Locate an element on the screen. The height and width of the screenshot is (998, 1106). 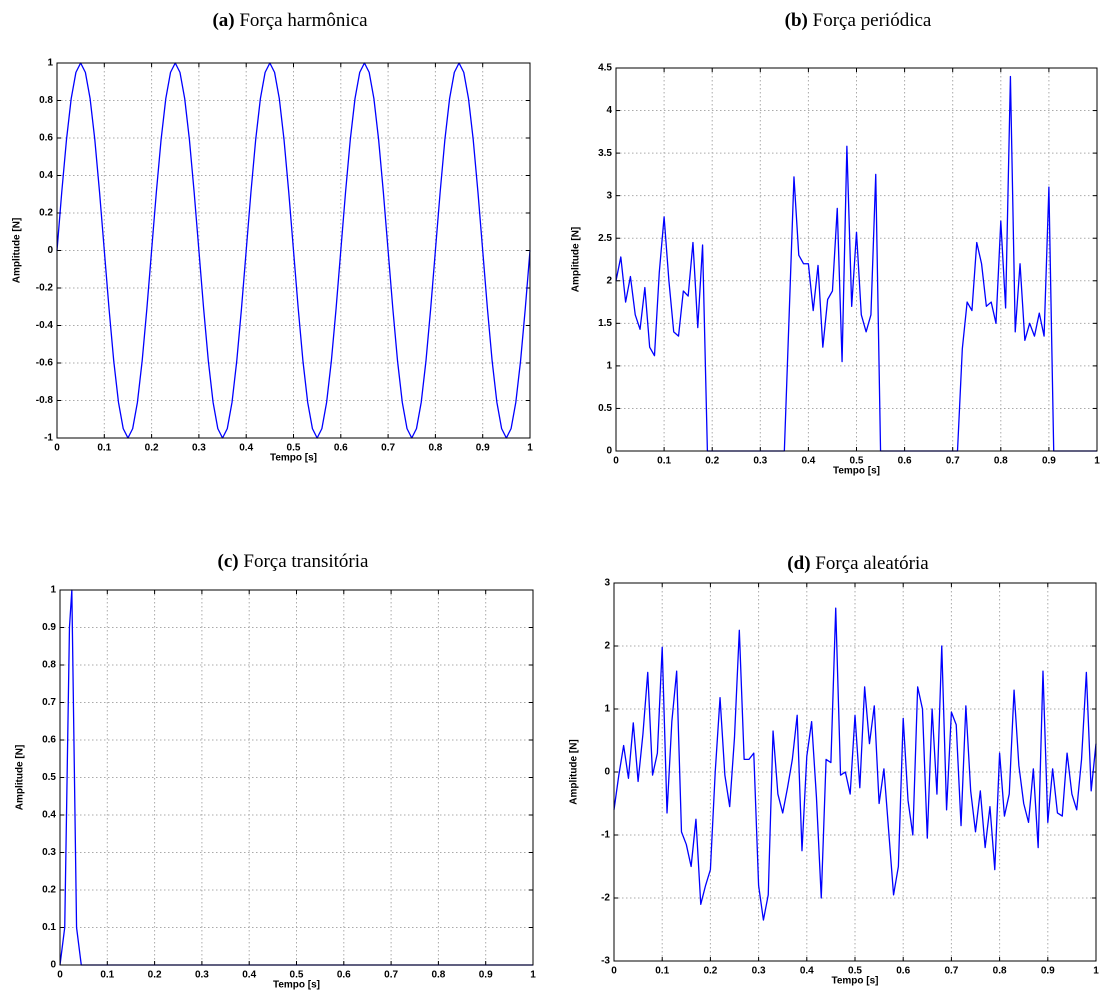
title-text: Força aleatória is located at coordinates (872, 563).